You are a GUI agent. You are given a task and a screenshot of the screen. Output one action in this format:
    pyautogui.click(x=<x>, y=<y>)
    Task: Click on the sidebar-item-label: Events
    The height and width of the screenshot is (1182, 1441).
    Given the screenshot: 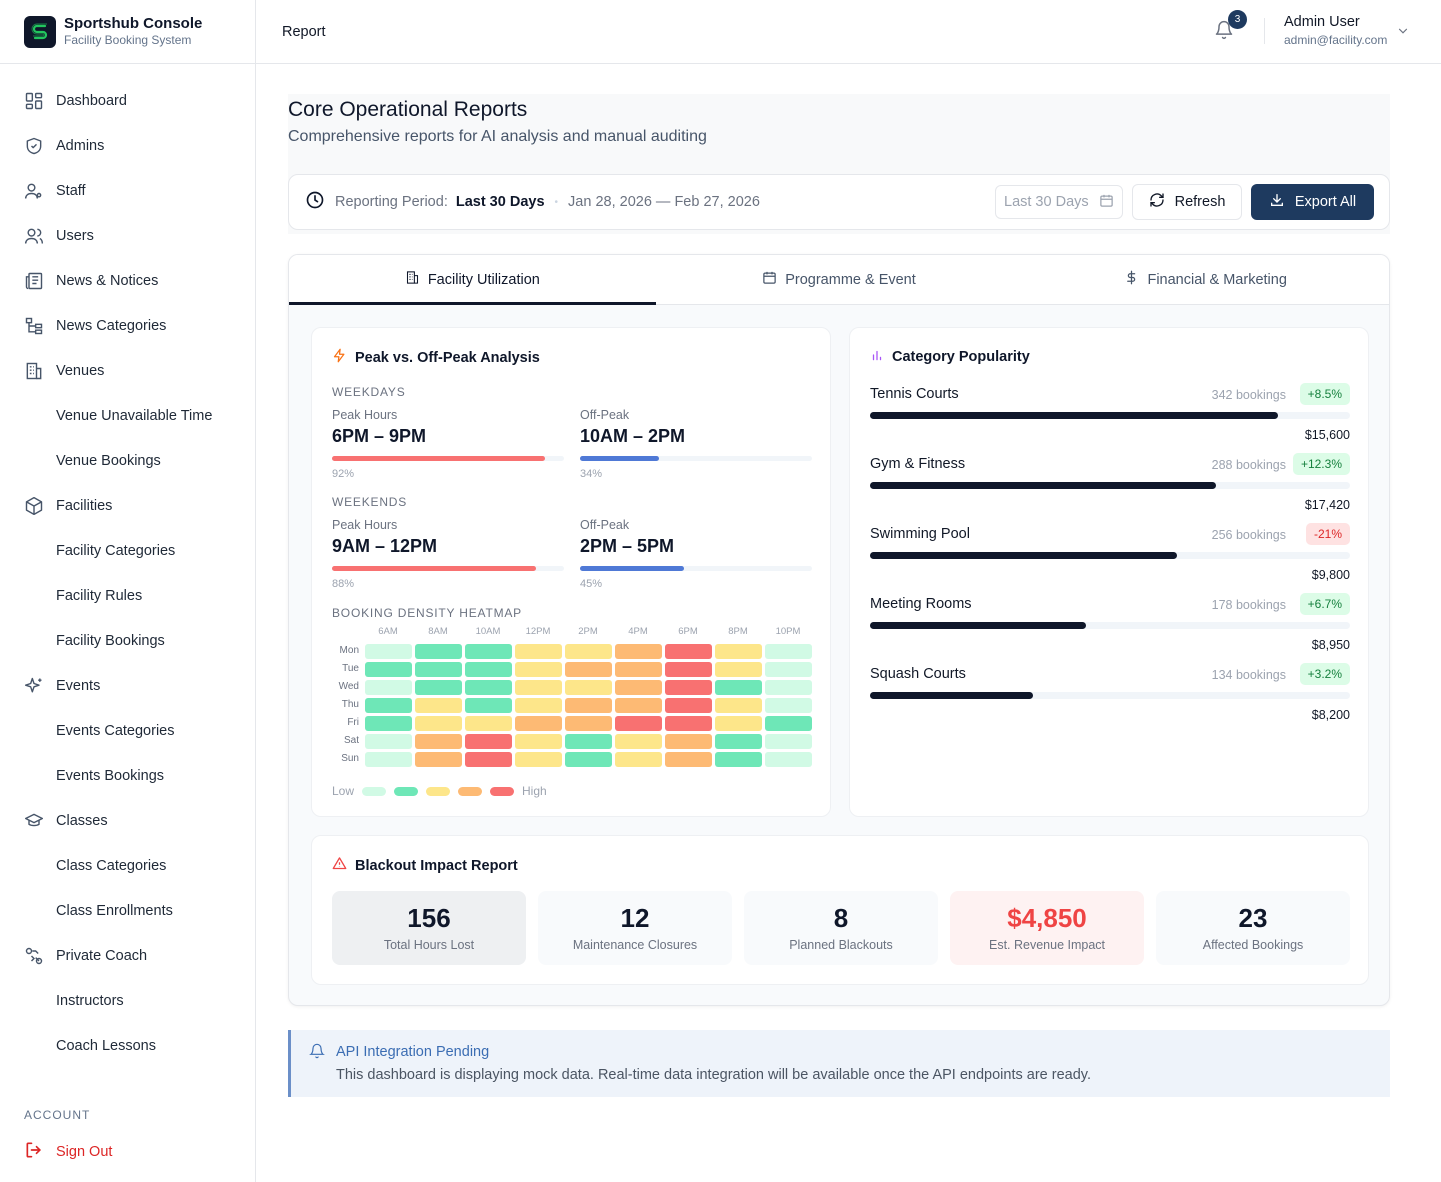 What is the action you would take?
    pyautogui.click(x=78, y=685)
    